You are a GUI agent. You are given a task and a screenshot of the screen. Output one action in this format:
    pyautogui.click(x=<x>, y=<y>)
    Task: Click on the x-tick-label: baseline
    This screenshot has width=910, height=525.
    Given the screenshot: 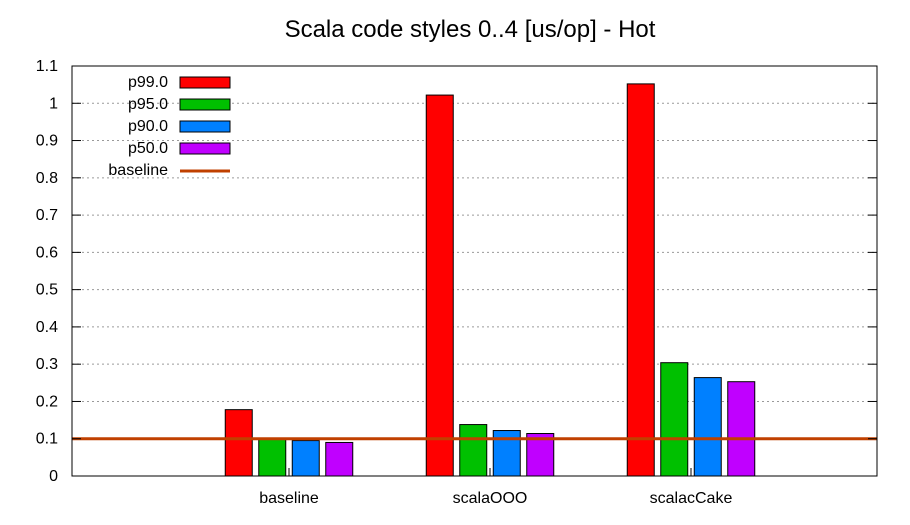 What is the action you would take?
    pyautogui.click(x=289, y=498)
    